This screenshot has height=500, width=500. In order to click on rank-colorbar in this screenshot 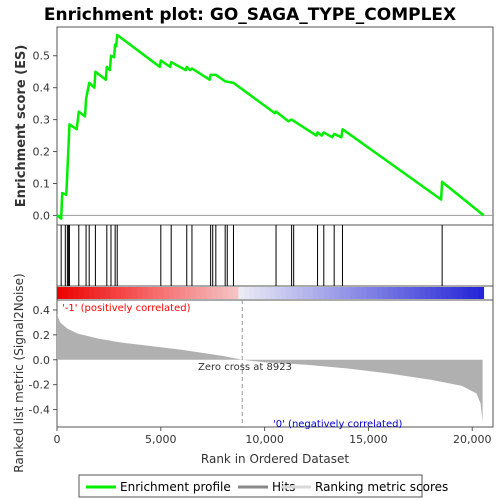, I will do `click(271, 293)`.